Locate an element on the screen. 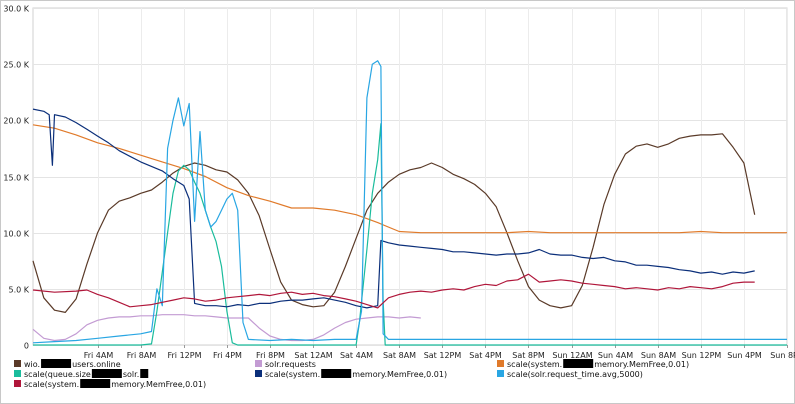  x-tick-label: Fri 8PM is located at coordinates (270, 355).